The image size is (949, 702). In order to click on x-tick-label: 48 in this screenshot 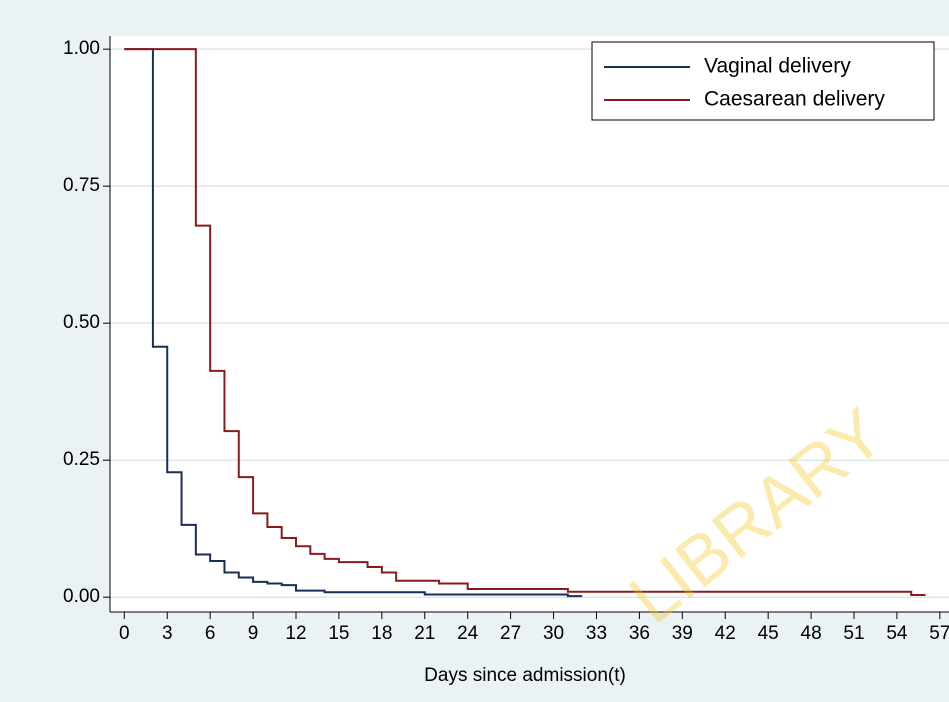, I will do `click(811, 633)`.